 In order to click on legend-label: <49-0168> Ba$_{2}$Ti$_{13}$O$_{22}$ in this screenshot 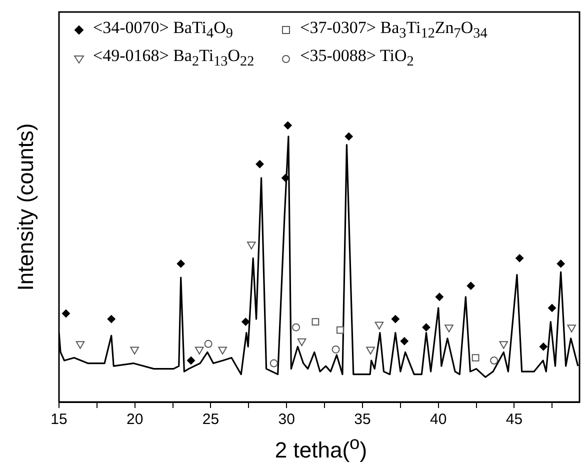, I will do `click(173, 58)`.